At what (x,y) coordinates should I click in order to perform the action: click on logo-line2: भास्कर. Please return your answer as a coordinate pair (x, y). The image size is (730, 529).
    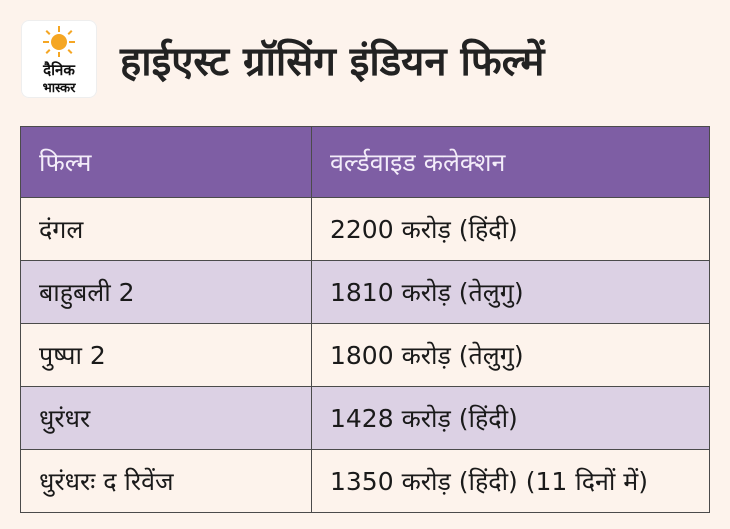
    Looking at the image, I should click on (59, 88).